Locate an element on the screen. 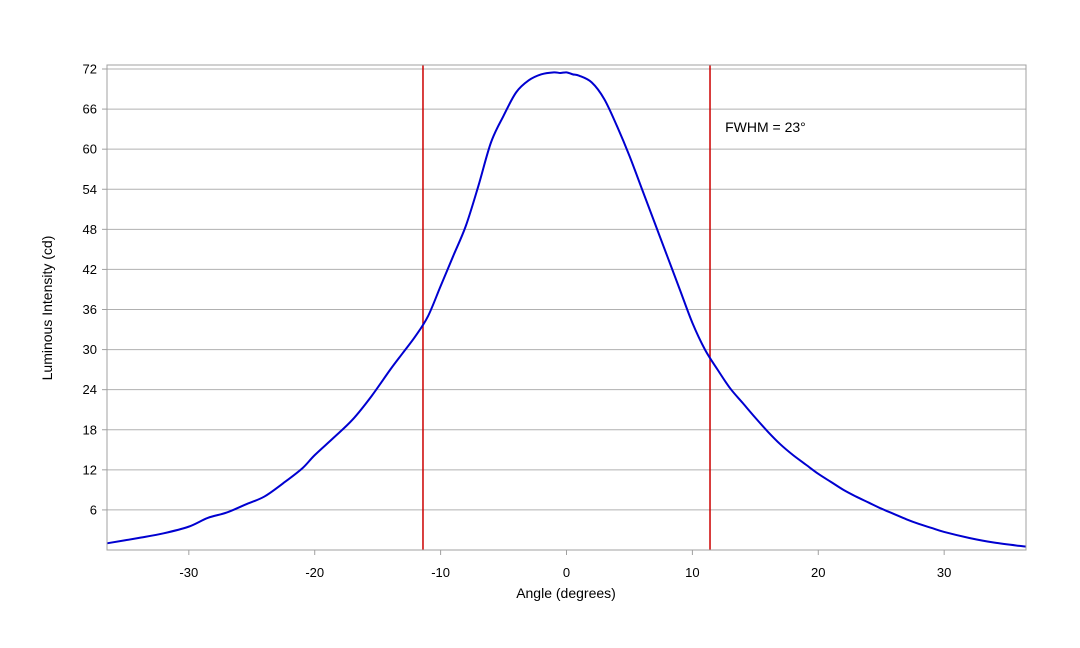 The image size is (1080, 648). y-tick-label: 60 is located at coordinates (90, 149).